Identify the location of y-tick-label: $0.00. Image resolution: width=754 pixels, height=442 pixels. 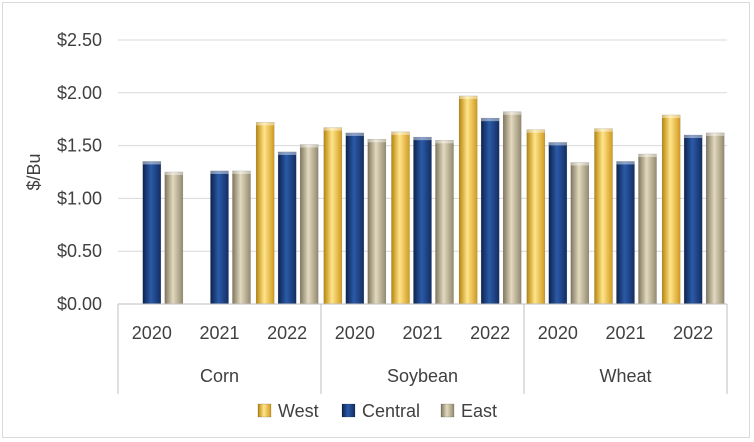
(79, 304).